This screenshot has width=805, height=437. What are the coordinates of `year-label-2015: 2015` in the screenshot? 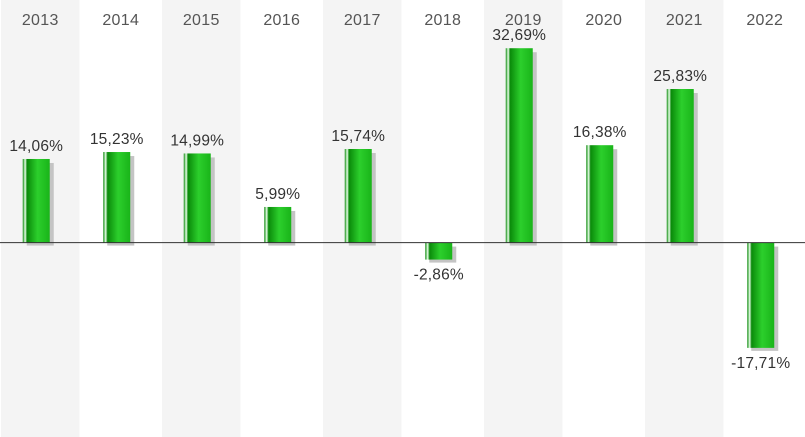 It's located at (201, 20).